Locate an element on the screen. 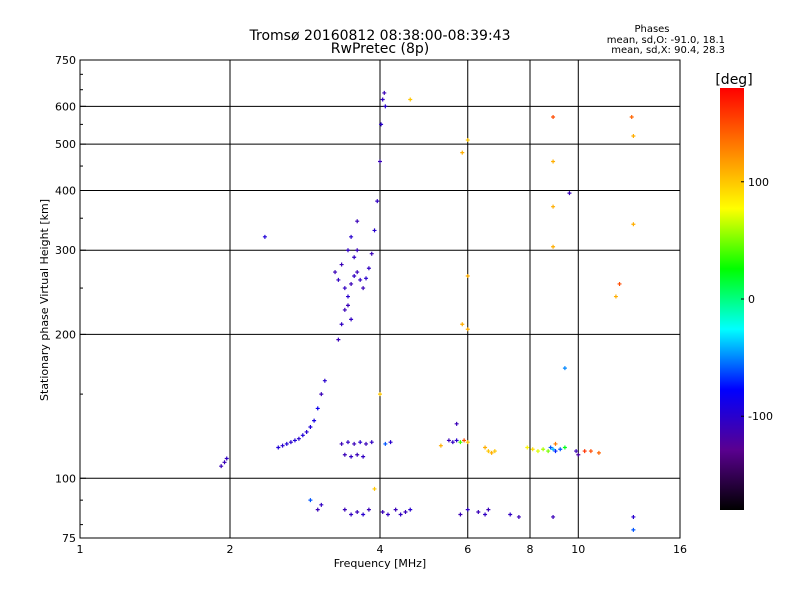  y-tick-label: 750 is located at coordinates (65, 60).